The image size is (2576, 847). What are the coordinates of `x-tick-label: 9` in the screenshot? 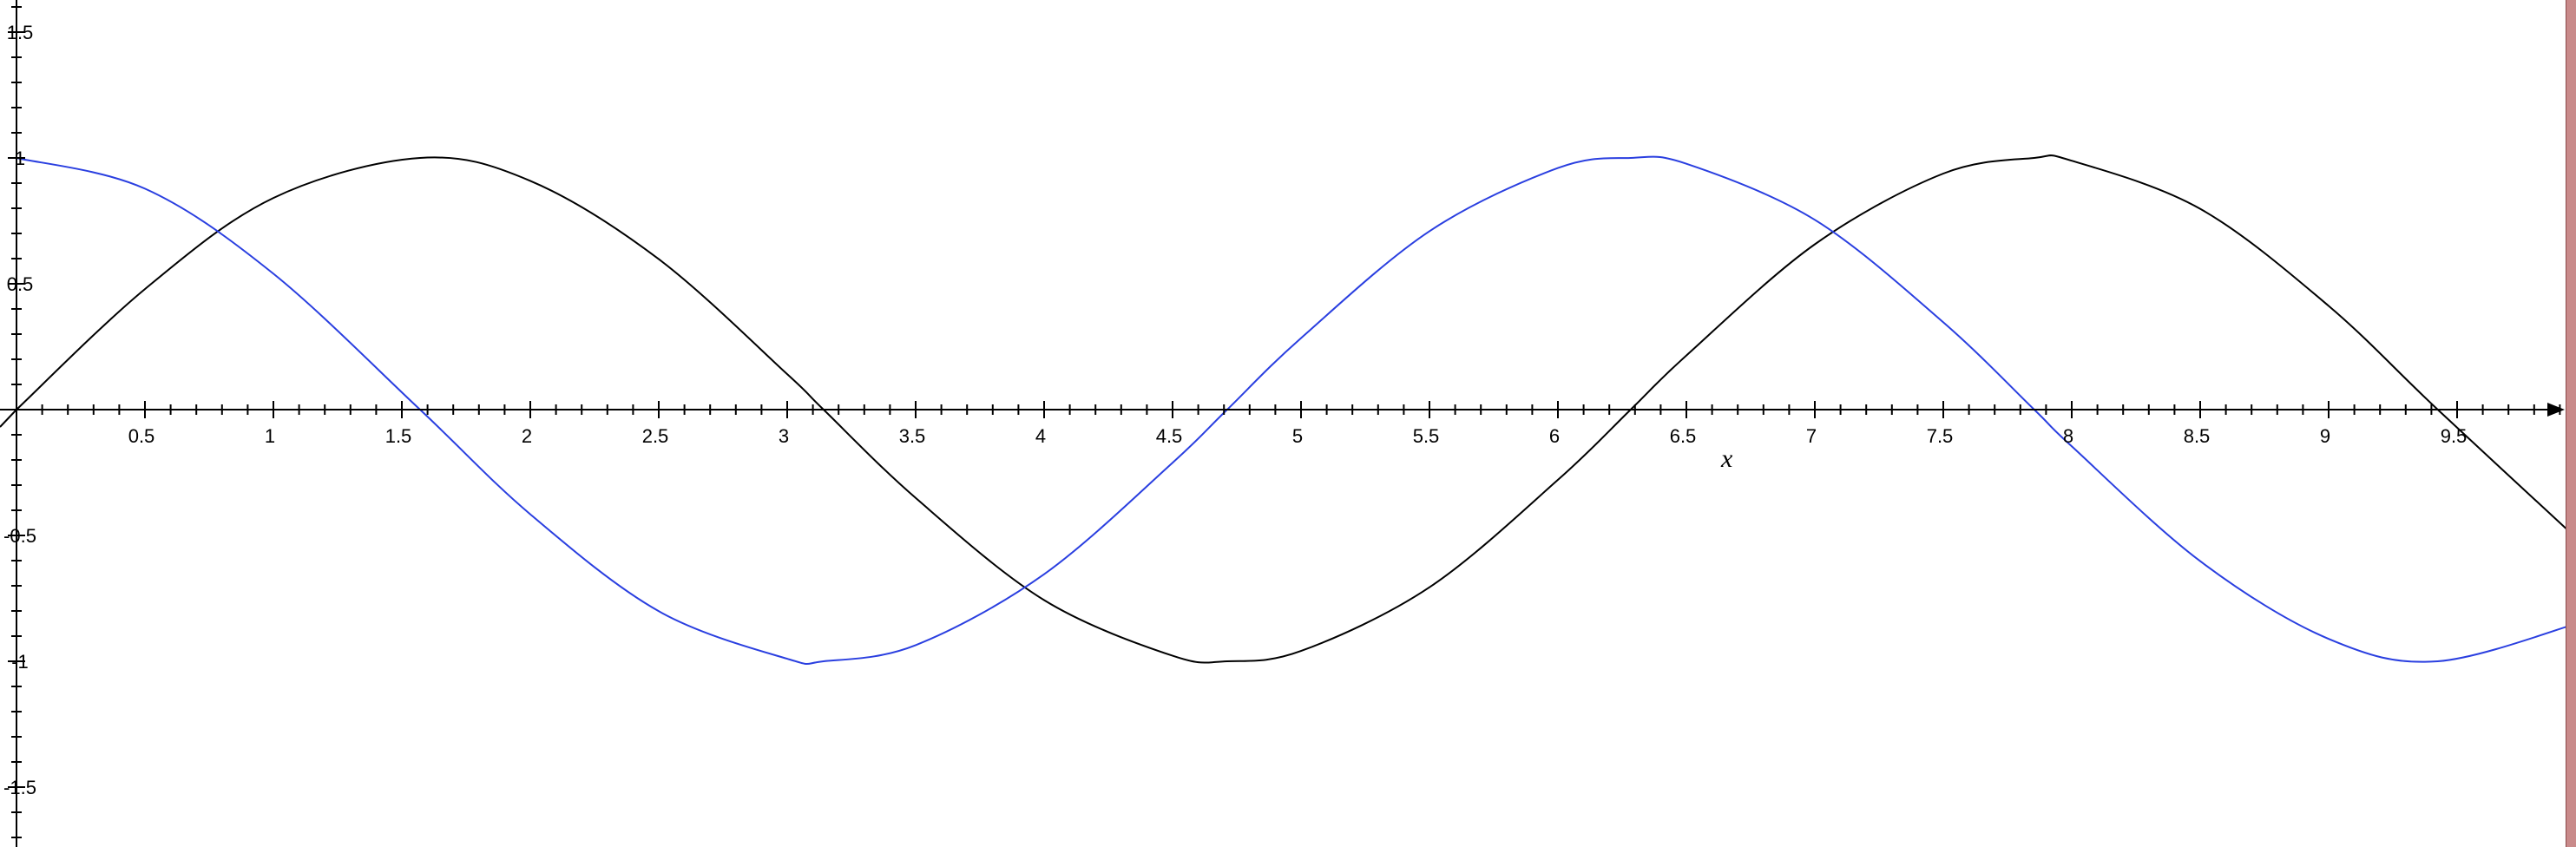 It's located at (2325, 436).